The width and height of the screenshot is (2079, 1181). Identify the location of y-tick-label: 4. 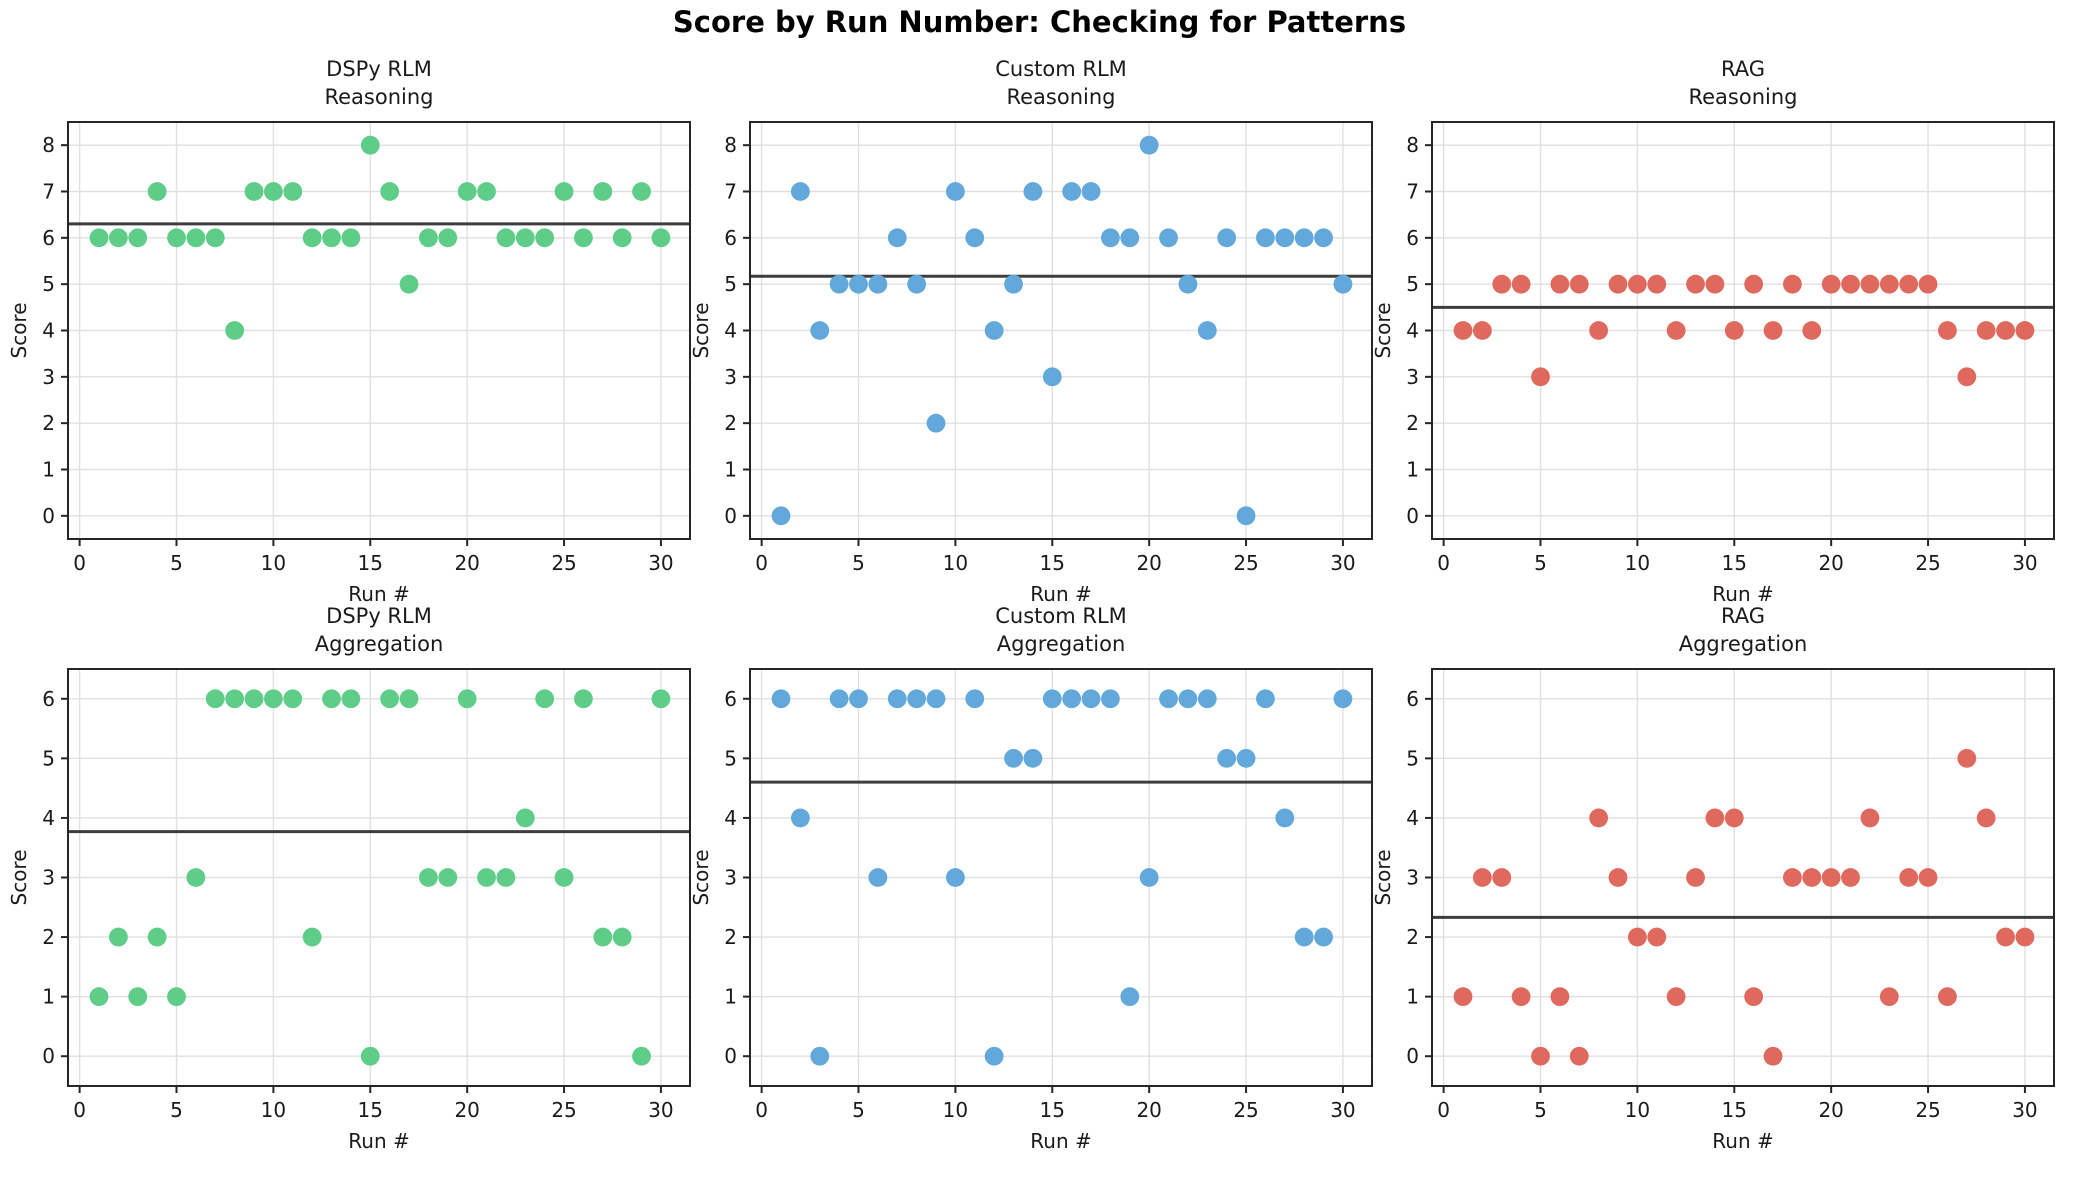
(730, 818).